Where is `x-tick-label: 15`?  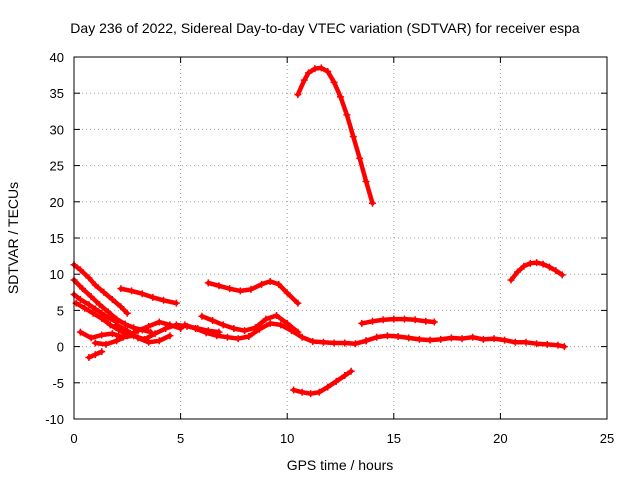
x-tick-label: 15 is located at coordinates (394, 438).